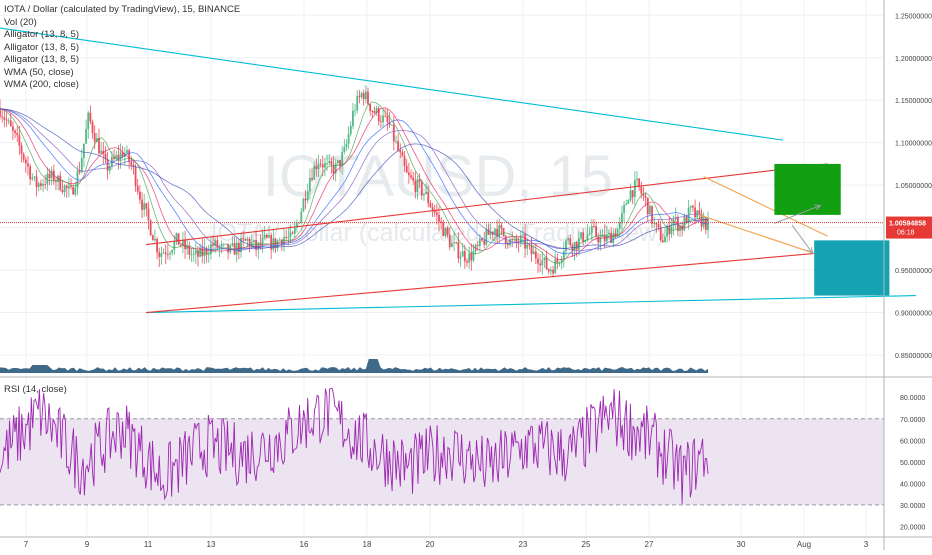  I want to click on rsi-tick-label: 60.0000, so click(912, 441).